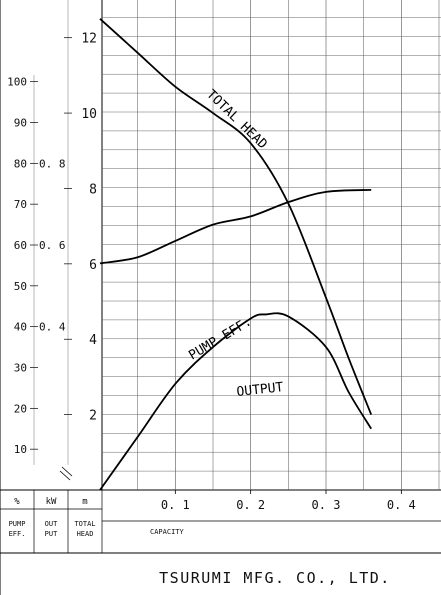 The width and height of the screenshot is (441, 595). What do you see at coordinates (401, 505) in the screenshot?
I see `x-tick-label: 0. 4` at bounding box center [401, 505].